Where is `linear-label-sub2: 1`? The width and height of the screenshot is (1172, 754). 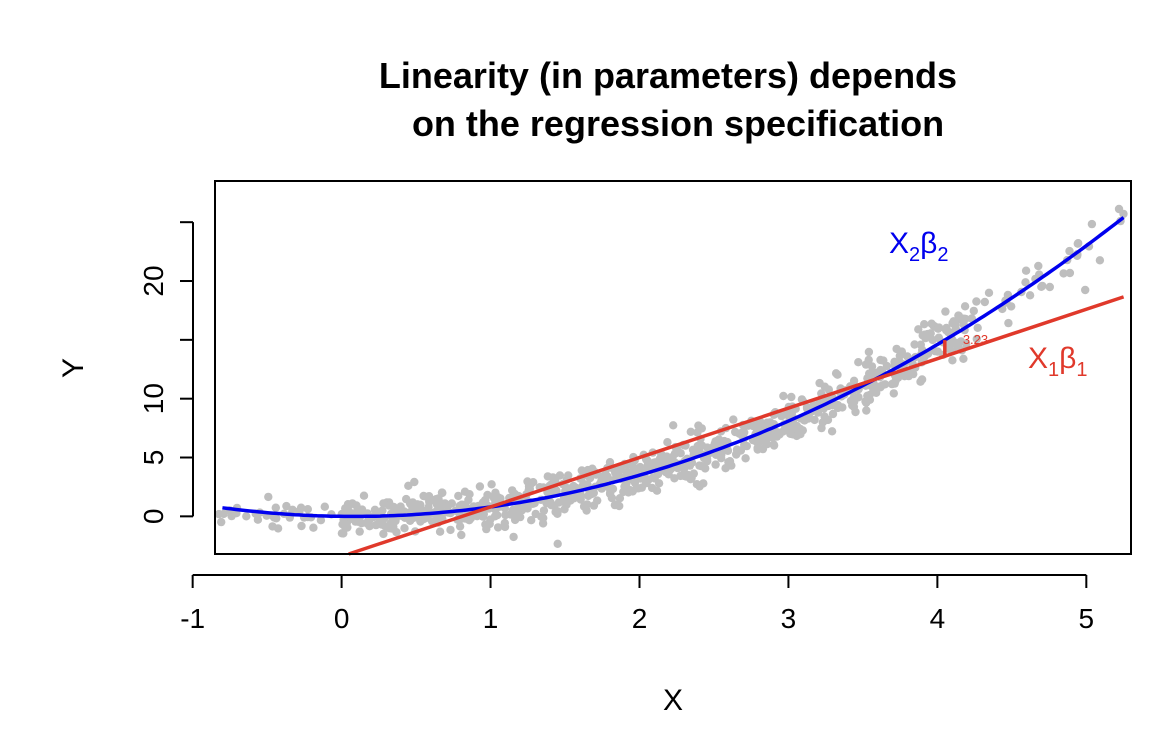 linear-label-sub2: 1 is located at coordinates (1081, 370).